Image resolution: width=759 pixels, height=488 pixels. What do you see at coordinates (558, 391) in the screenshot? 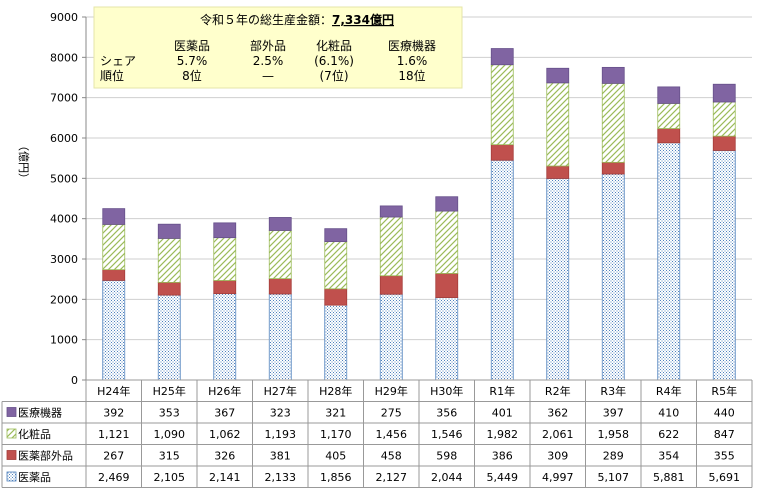
I see `x-tick-label: R2年` at bounding box center [558, 391].